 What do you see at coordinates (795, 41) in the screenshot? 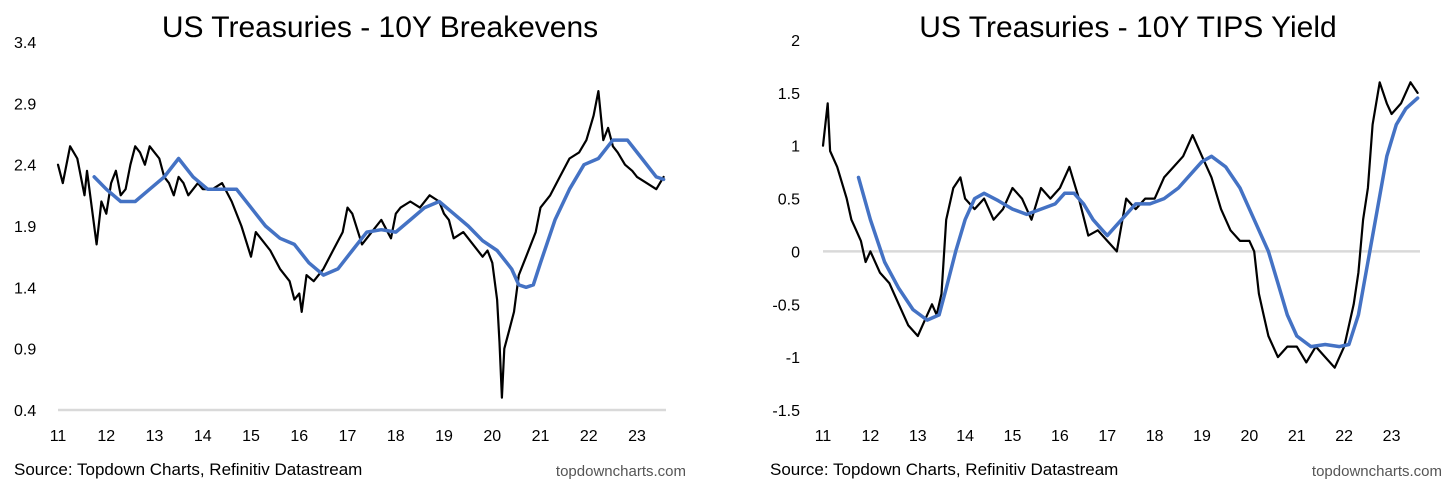
I see `y-tick-label: 2` at bounding box center [795, 41].